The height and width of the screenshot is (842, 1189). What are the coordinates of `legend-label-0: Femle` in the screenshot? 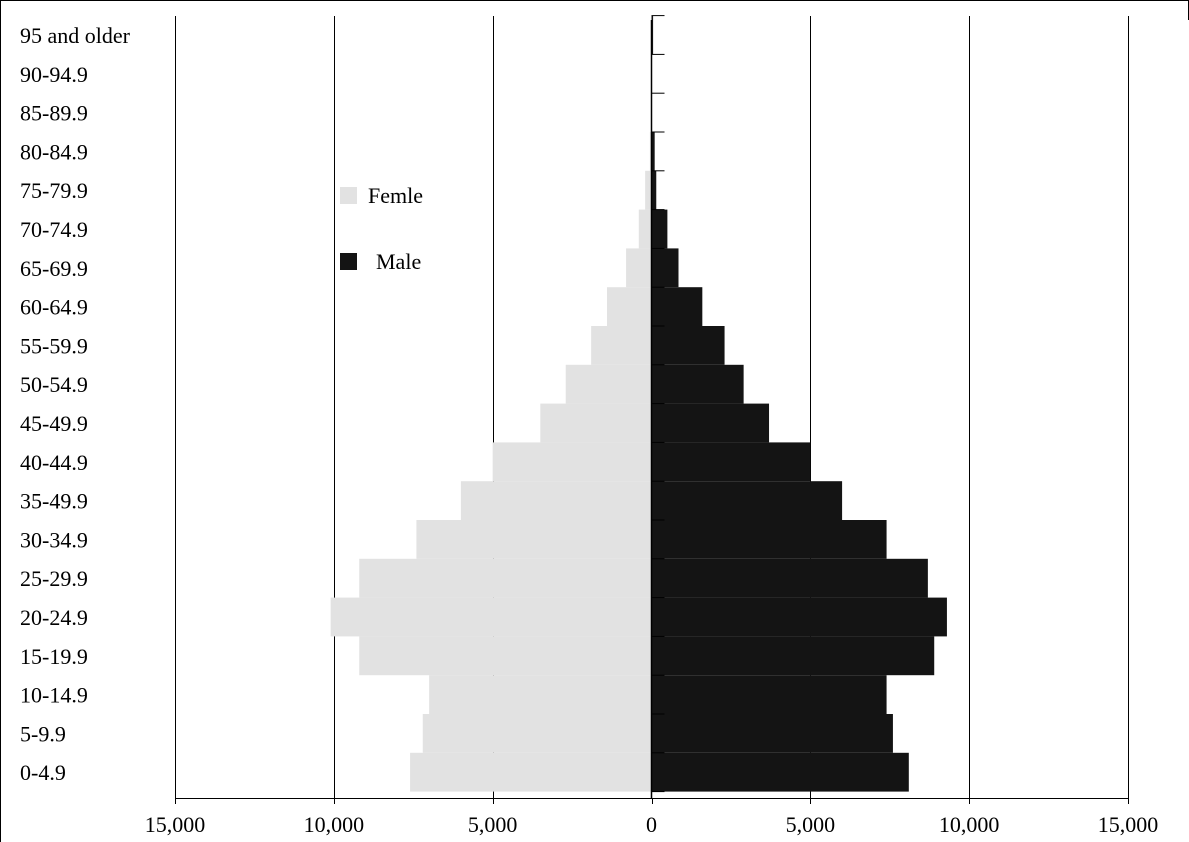 It's located at (395, 195).